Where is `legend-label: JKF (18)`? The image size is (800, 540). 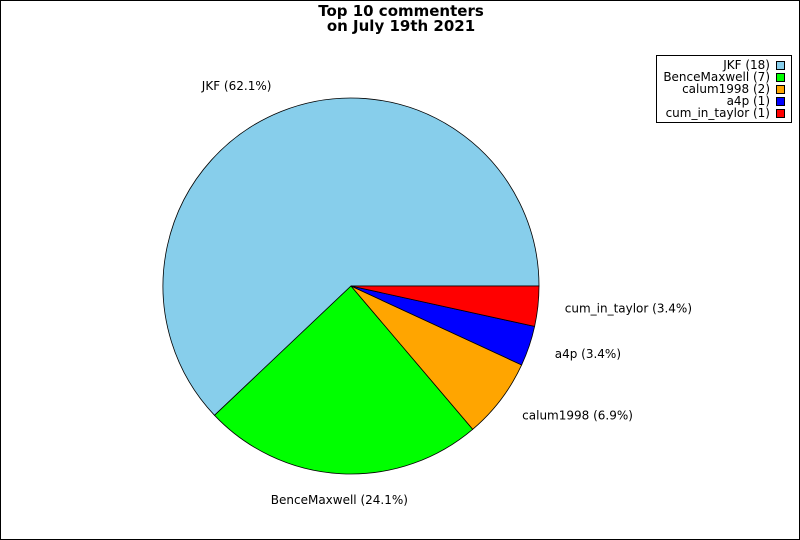 legend-label: JKF (18) is located at coordinates (746, 65).